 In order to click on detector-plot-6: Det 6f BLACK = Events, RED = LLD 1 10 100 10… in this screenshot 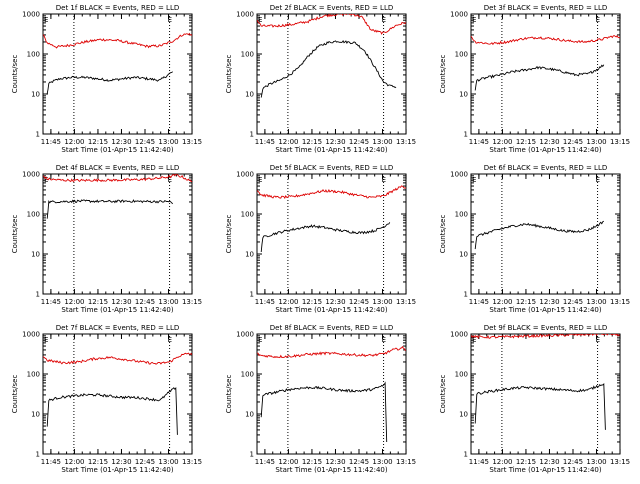, I will do `click(534, 239)`.